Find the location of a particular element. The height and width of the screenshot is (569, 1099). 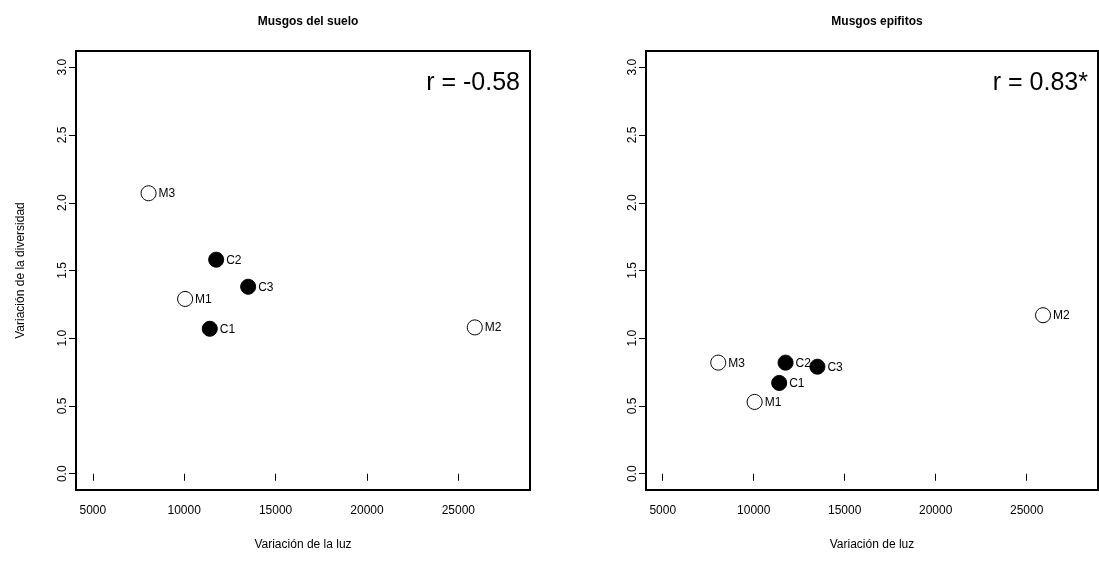

chart-title: Musgos epifitos is located at coordinates (877, 21).